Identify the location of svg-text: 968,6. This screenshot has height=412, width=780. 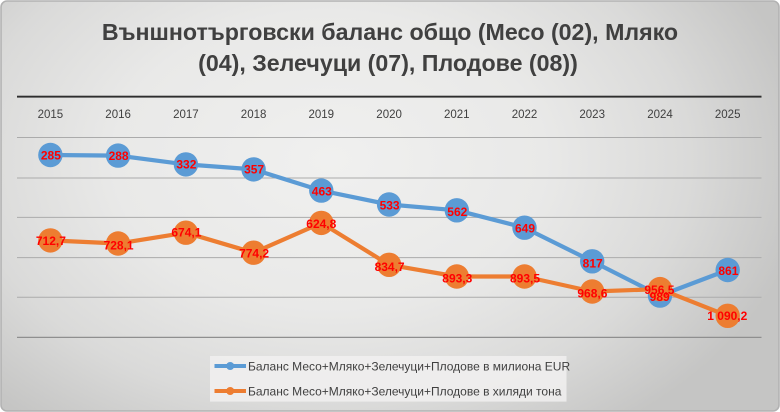
(592, 294).